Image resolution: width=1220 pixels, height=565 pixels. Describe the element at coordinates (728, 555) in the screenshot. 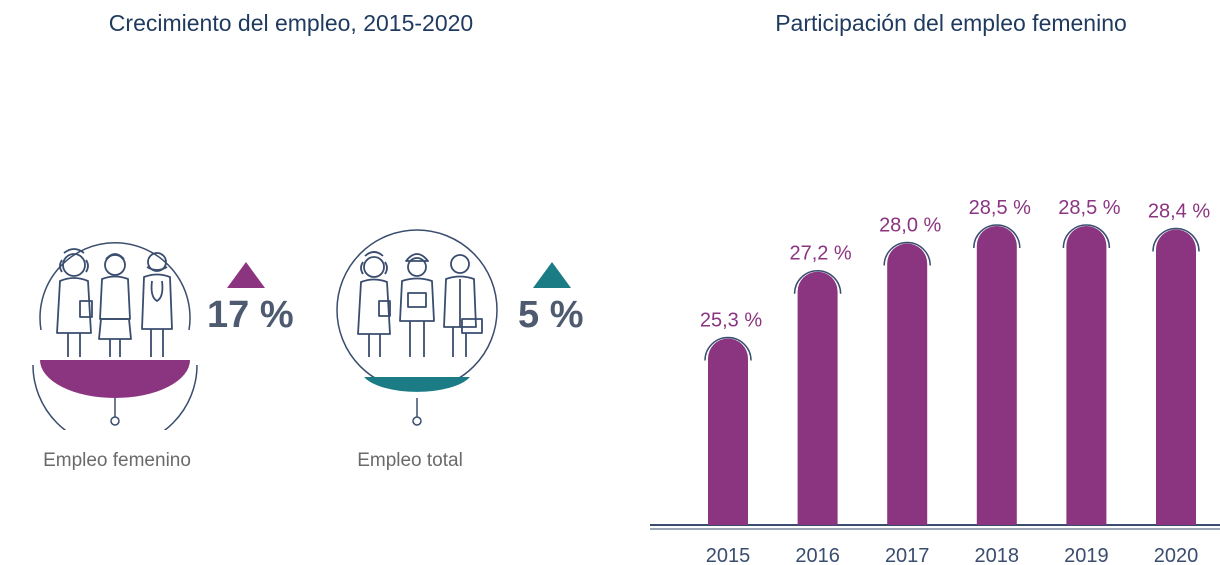

I see `x-tick-label-2015: 2015` at that location.